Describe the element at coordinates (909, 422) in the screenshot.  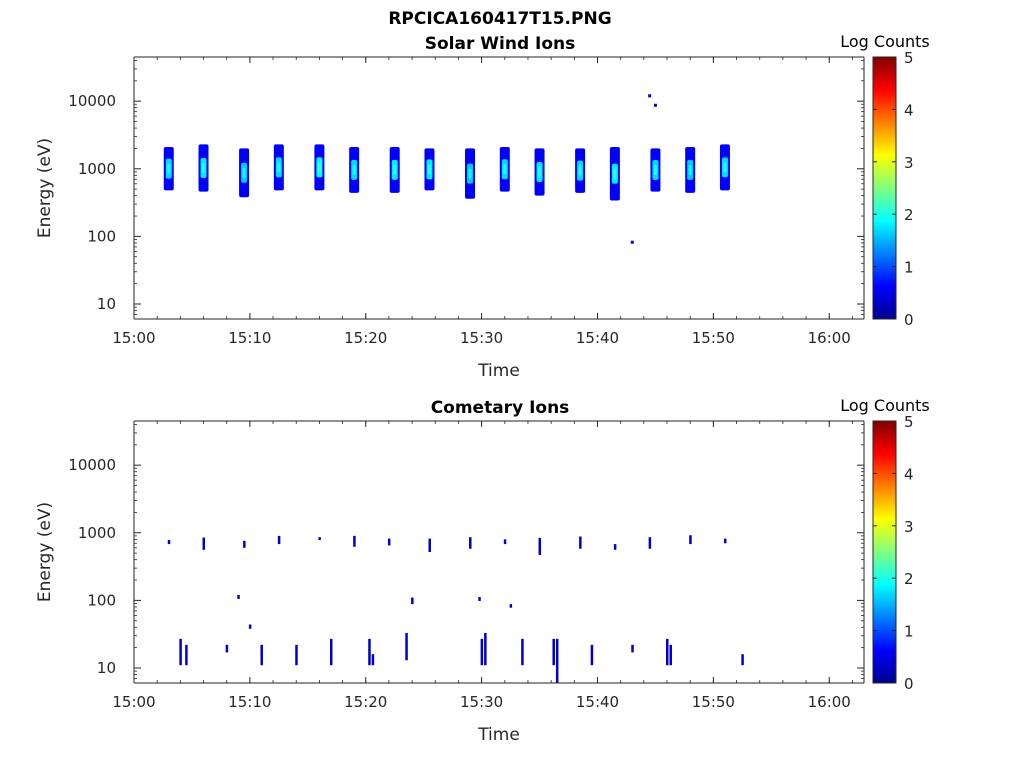
I see `colorbar-tick-label: 5` at that location.